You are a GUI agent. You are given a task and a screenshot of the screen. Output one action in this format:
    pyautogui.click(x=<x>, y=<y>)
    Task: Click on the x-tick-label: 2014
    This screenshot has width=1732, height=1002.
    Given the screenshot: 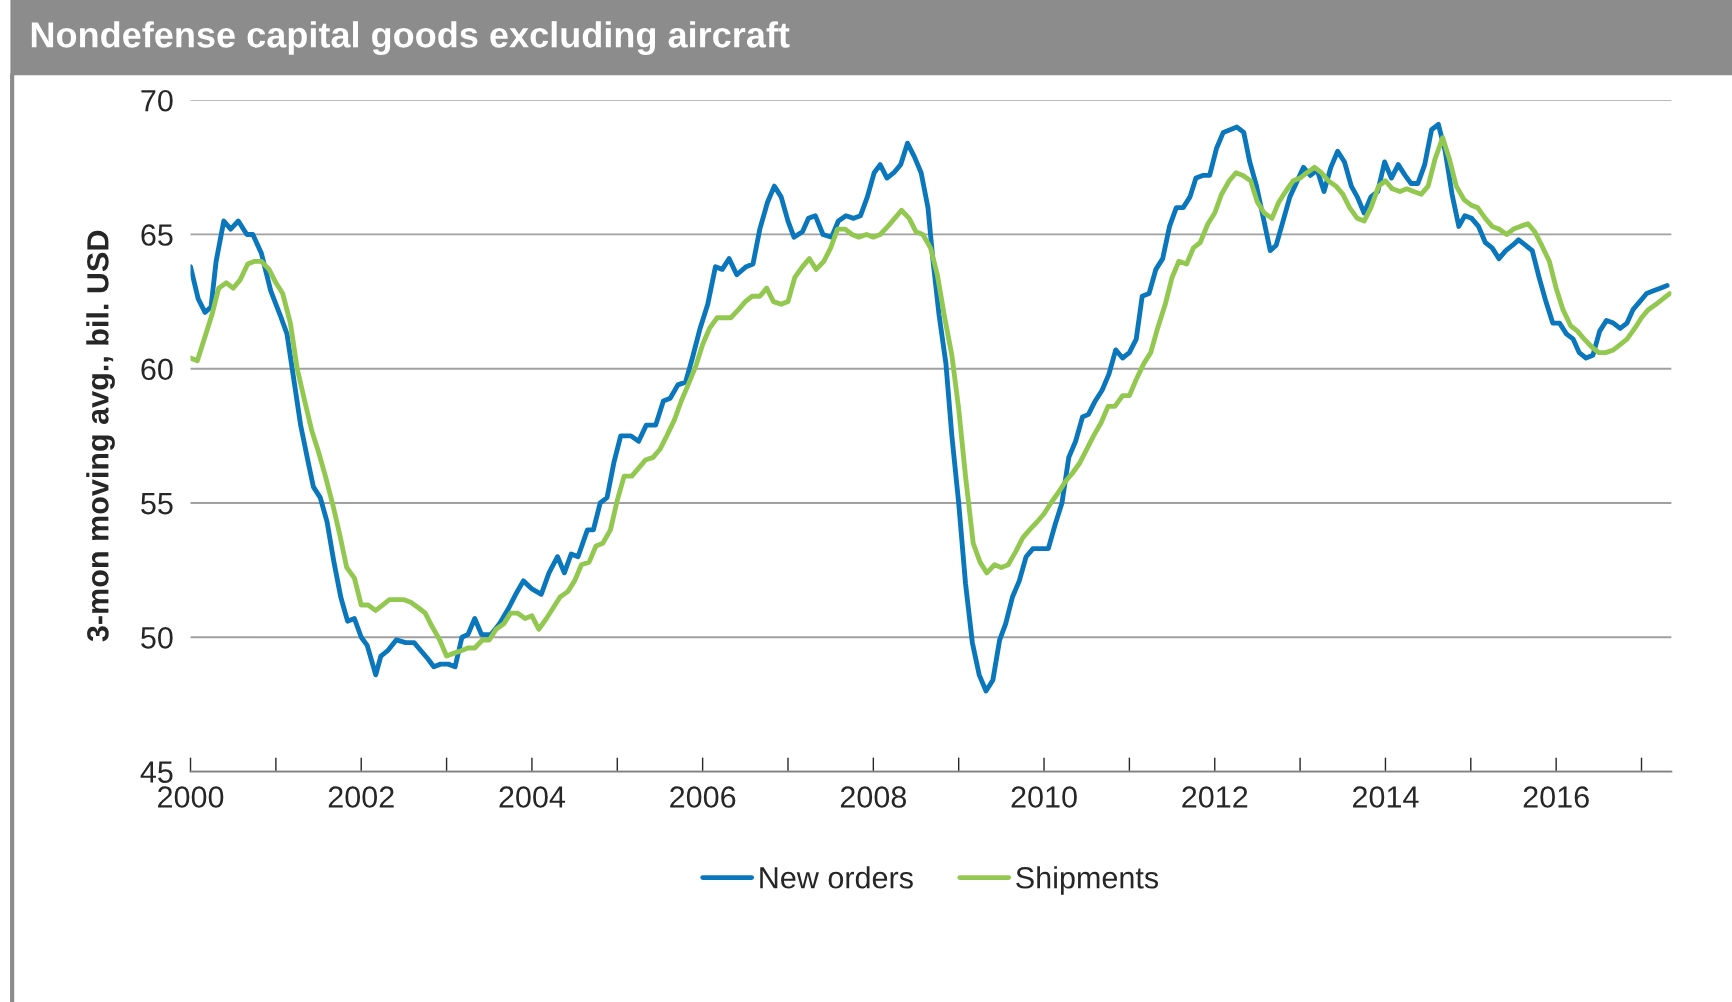 What is the action you would take?
    pyautogui.click(x=1386, y=797)
    